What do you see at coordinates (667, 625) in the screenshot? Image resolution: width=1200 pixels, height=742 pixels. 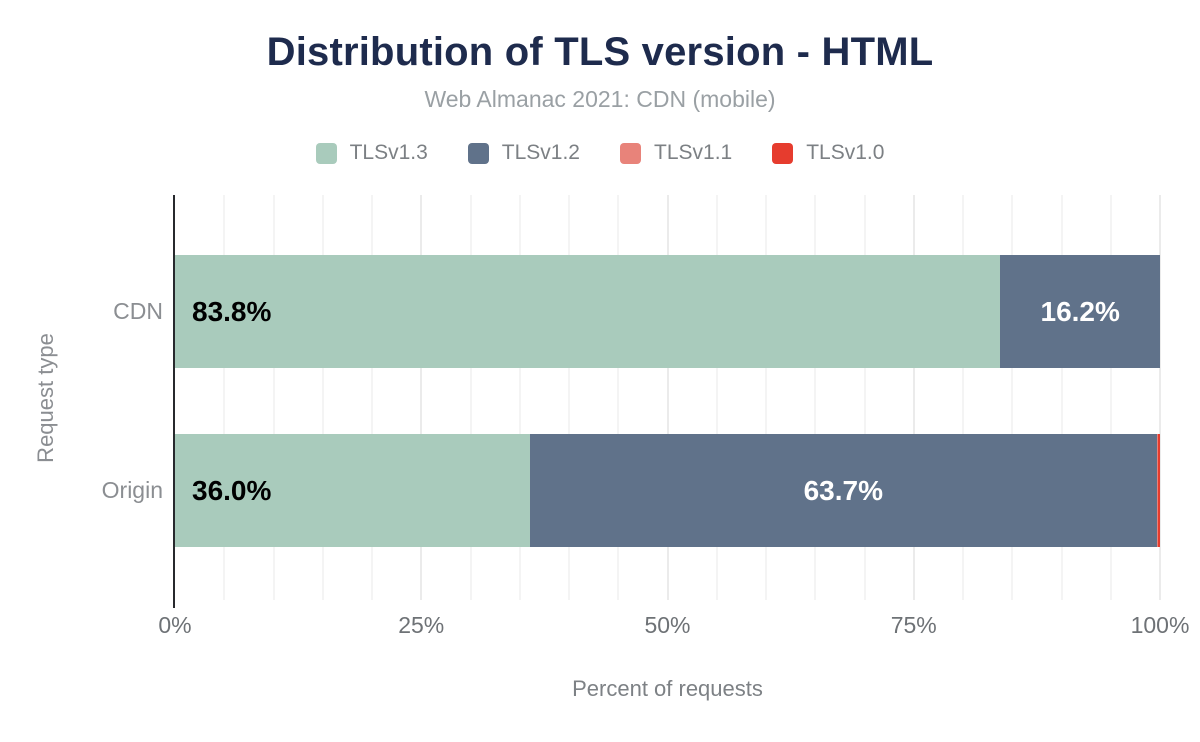 I see `x-tick-50pct: 50%` at bounding box center [667, 625].